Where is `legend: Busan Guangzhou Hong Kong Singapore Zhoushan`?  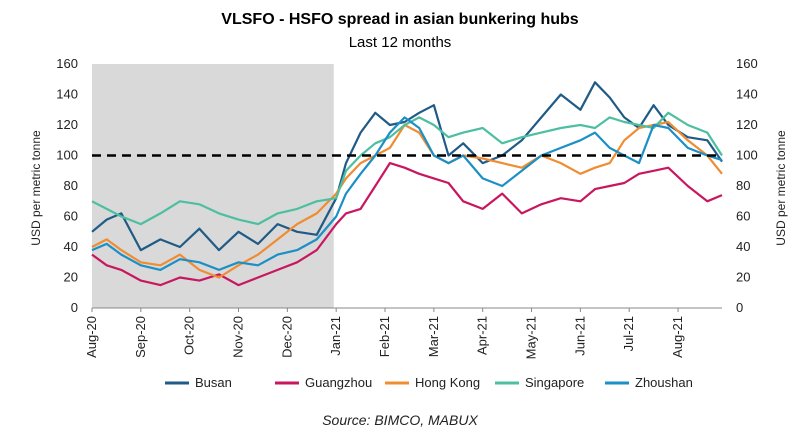
legend: Busan Guangzhou Hong Kong Singapore Zhoushan is located at coordinates (429, 382).